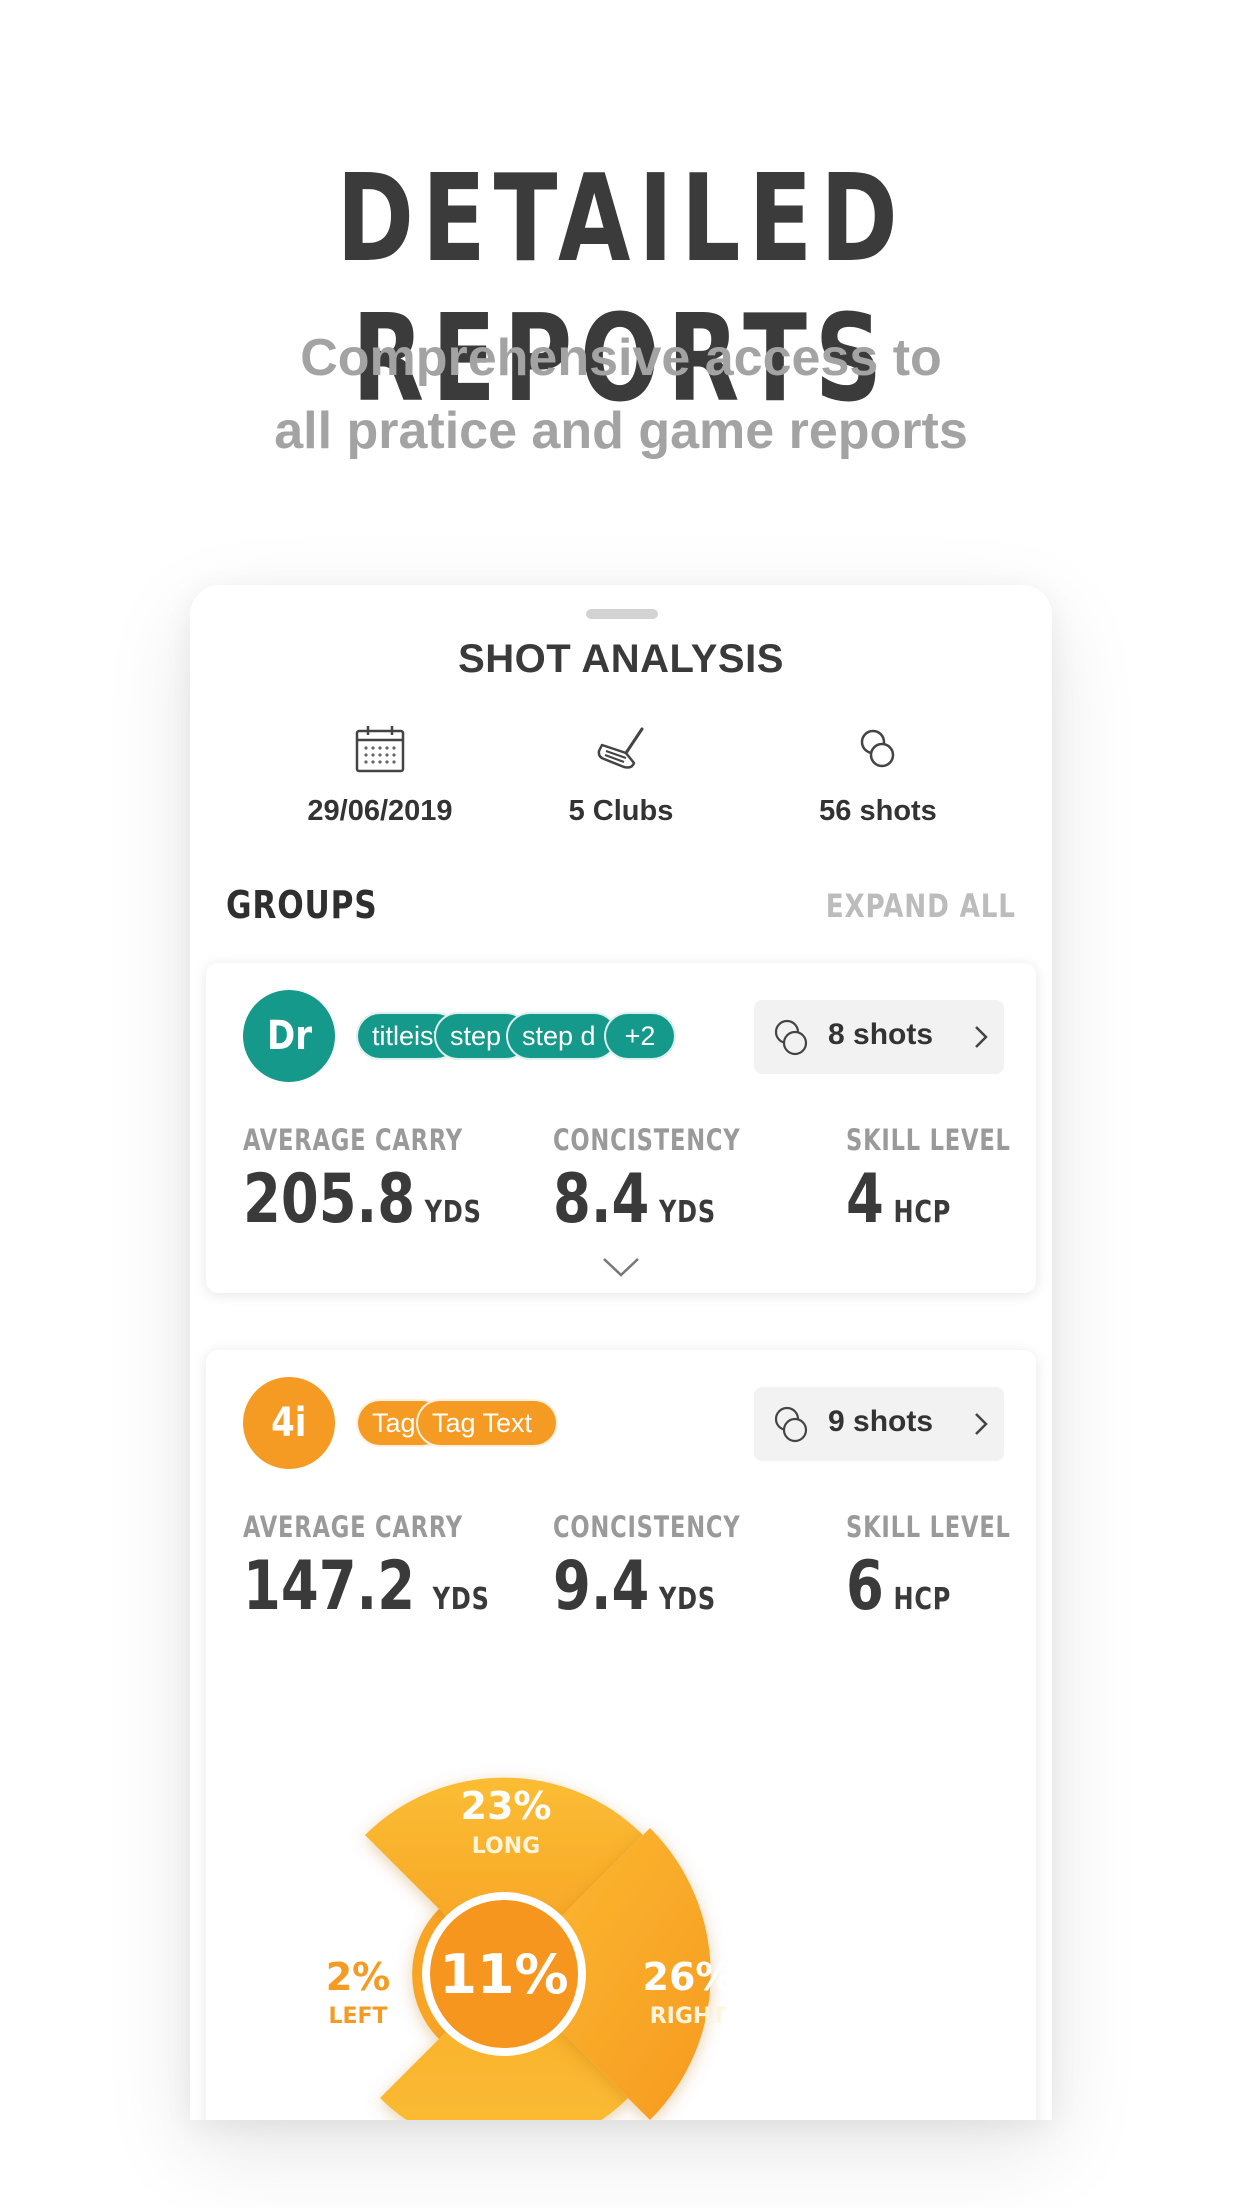  Describe the element at coordinates (881, 1034) in the screenshot. I see `shots-button-label: 8 shots` at that location.